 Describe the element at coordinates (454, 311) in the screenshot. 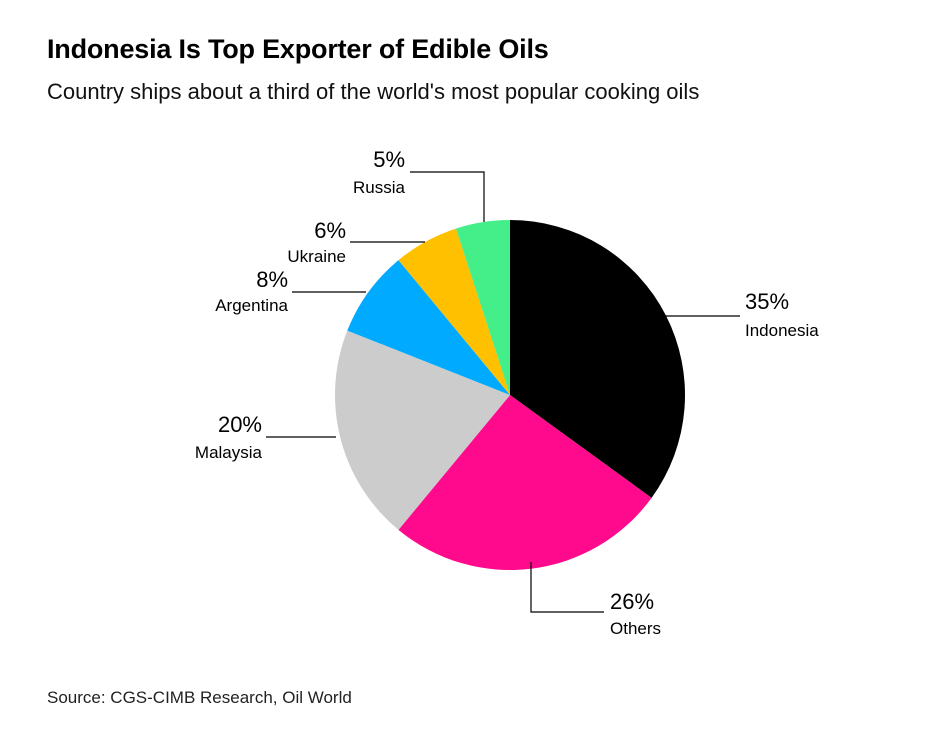

I see `slice-ukraine` at that location.